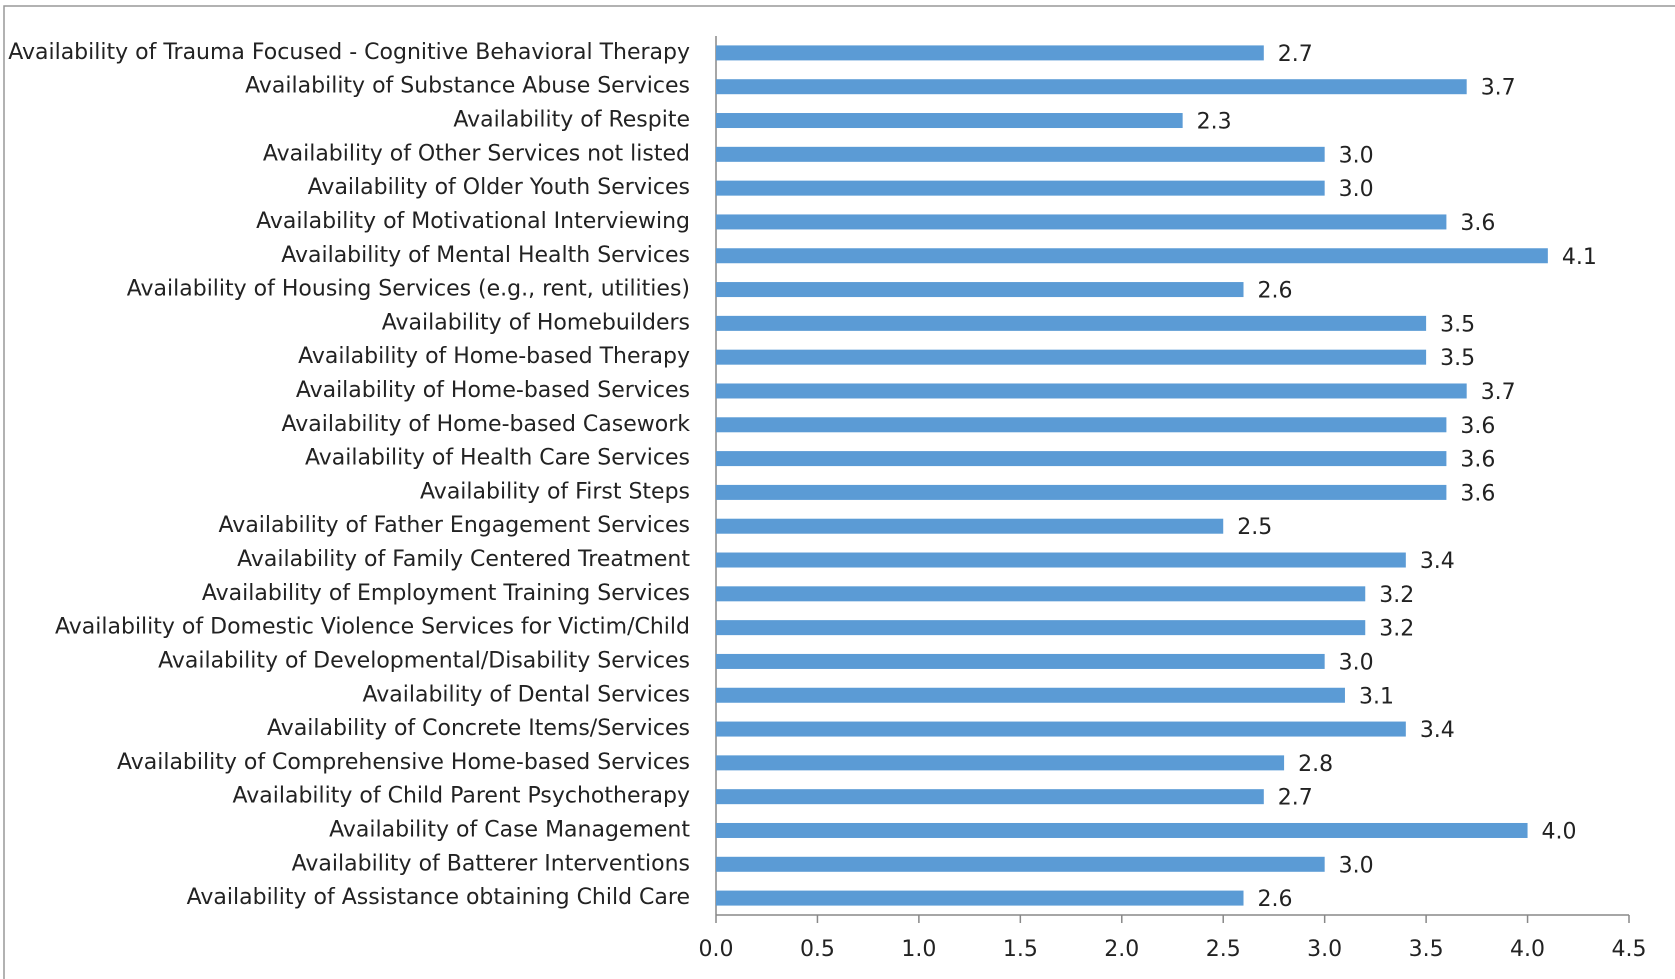  I want to click on x-tick-label: 1.5, so click(1020, 949).